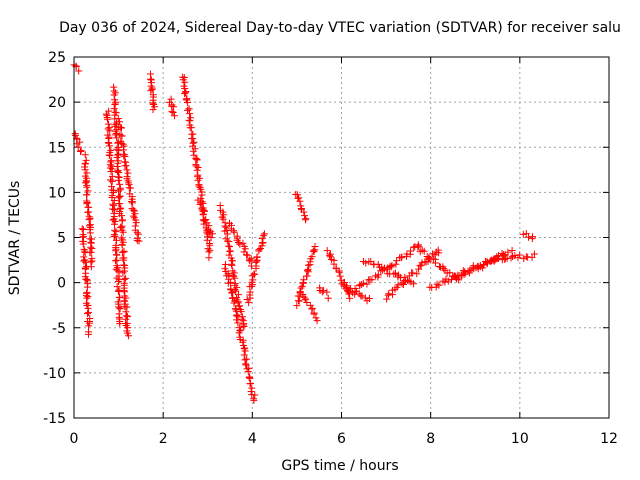 This screenshot has width=640, height=480. Describe the element at coordinates (57, 58) in the screenshot. I see `y-tick-label: 25` at that location.